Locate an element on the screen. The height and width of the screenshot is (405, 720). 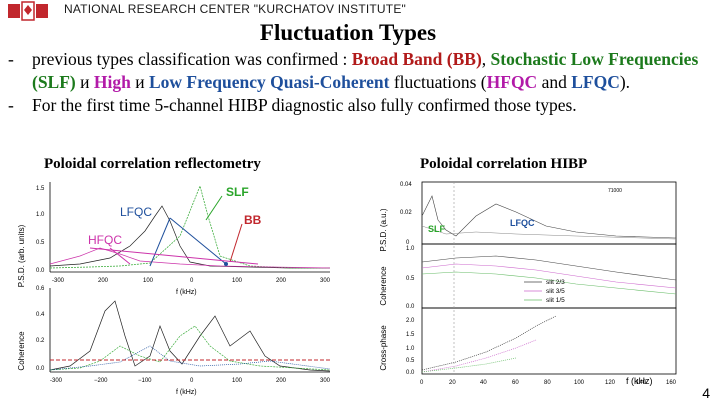
caption-right: Poloidal correlation HIBP is located at coordinates (504, 164).